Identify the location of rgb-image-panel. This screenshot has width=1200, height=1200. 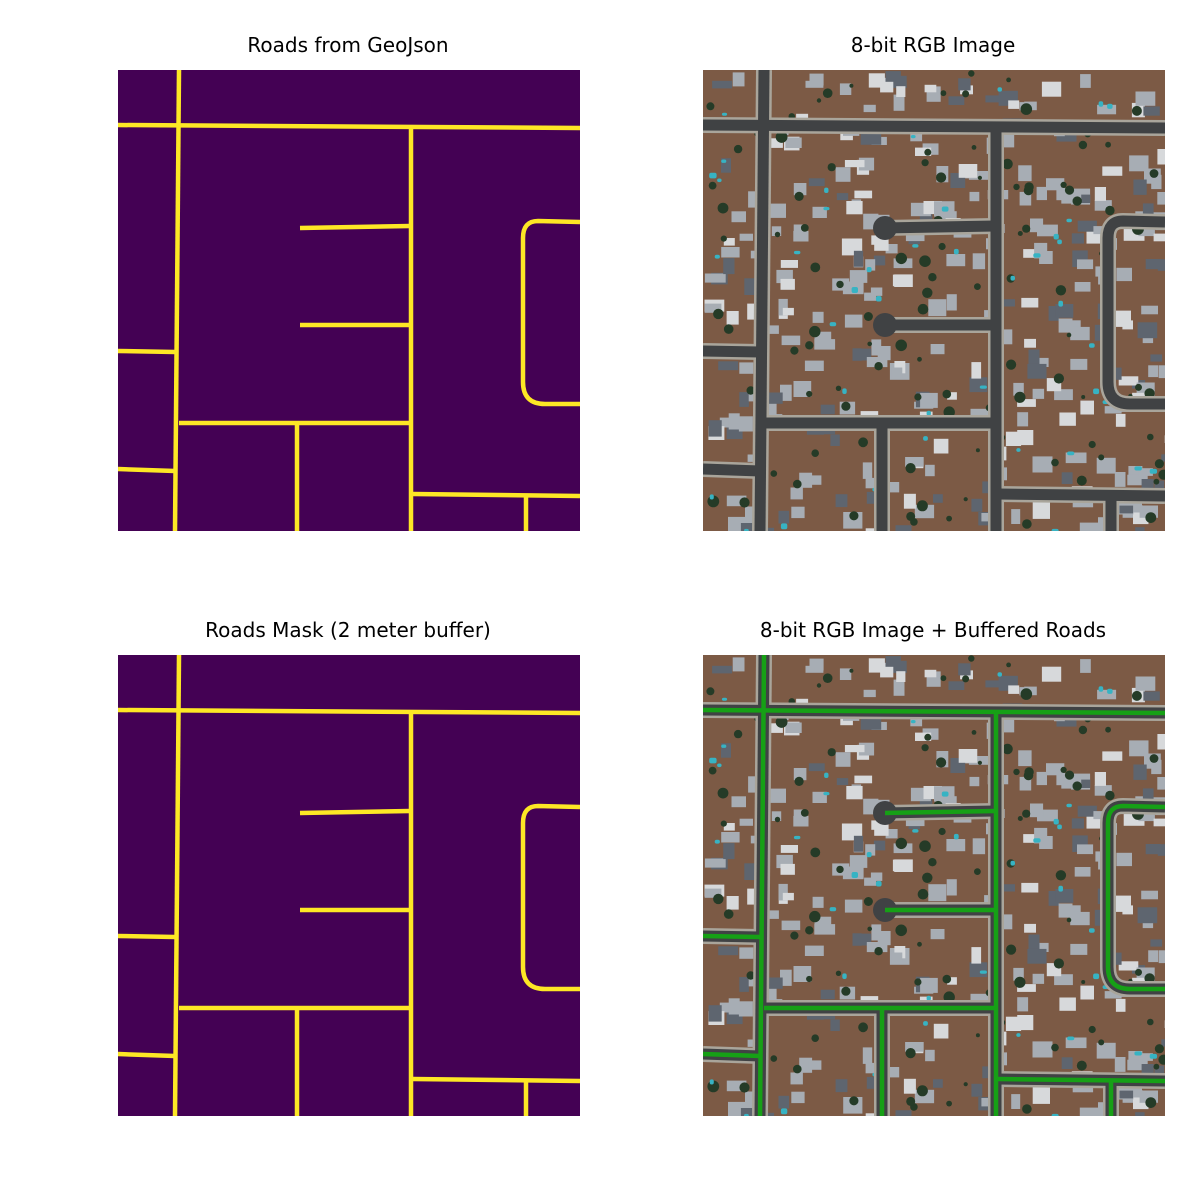
(934, 300).